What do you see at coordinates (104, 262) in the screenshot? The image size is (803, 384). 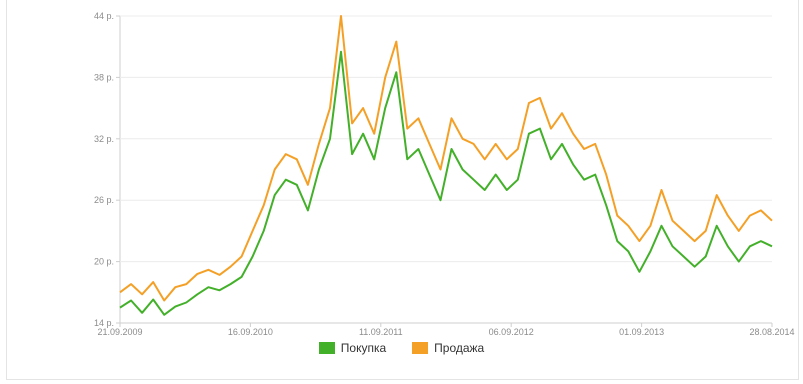 I see `y-tick-label: 20 р.` at bounding box center [104, 262].